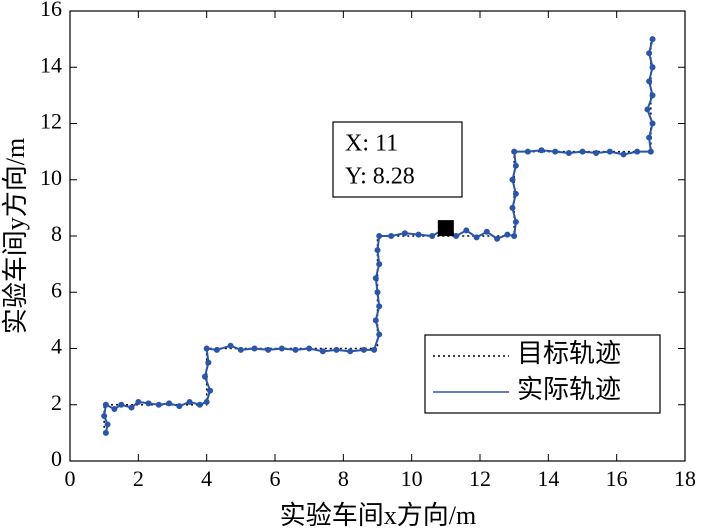  Describe the element at coordinates (51, 177) in the screenshot. I see `y-tick-label: 10` at that location.